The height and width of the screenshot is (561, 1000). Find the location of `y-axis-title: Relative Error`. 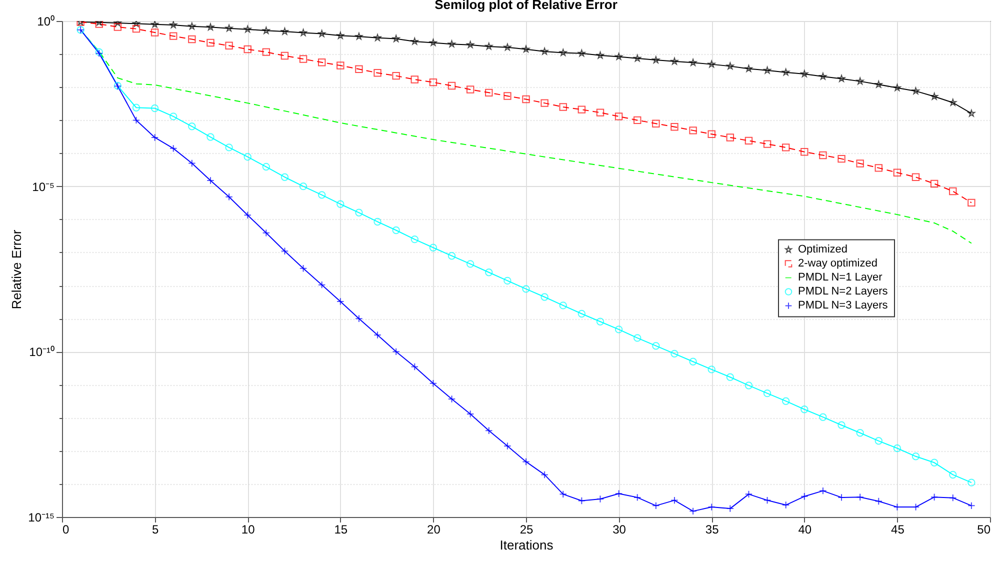

y-axis-title: Relative Error is located at coordinates (16, 269).